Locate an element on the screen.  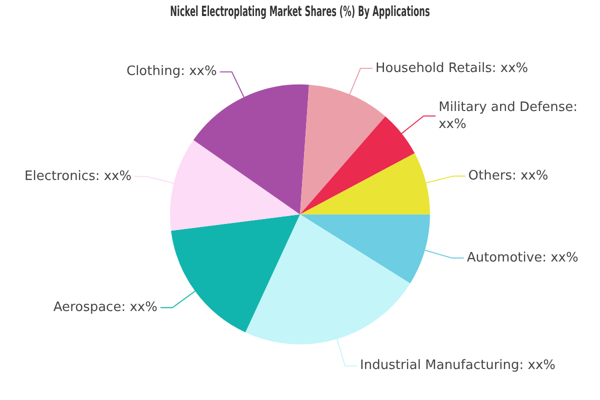
slice-label: Industrial Manufacturing: xx% is located at coordinates (458, 366).